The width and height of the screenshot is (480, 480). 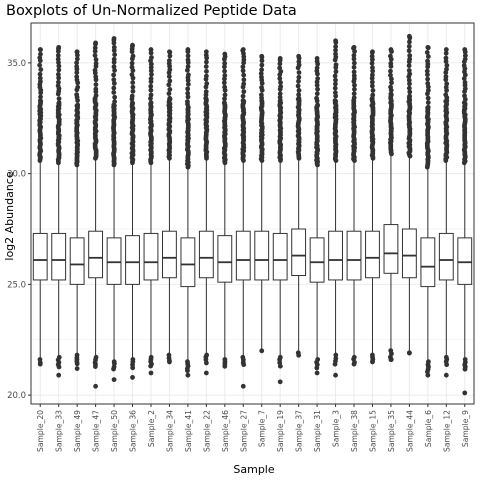 I want to click on x-tick-label: Sample_12, so click(x=446, y=431).